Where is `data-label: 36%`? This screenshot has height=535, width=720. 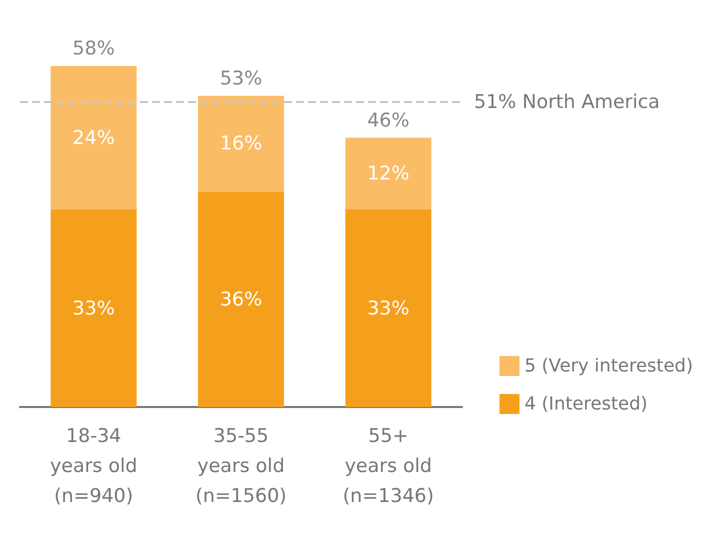 data-label: 36% is located at coordinates (241, 299).